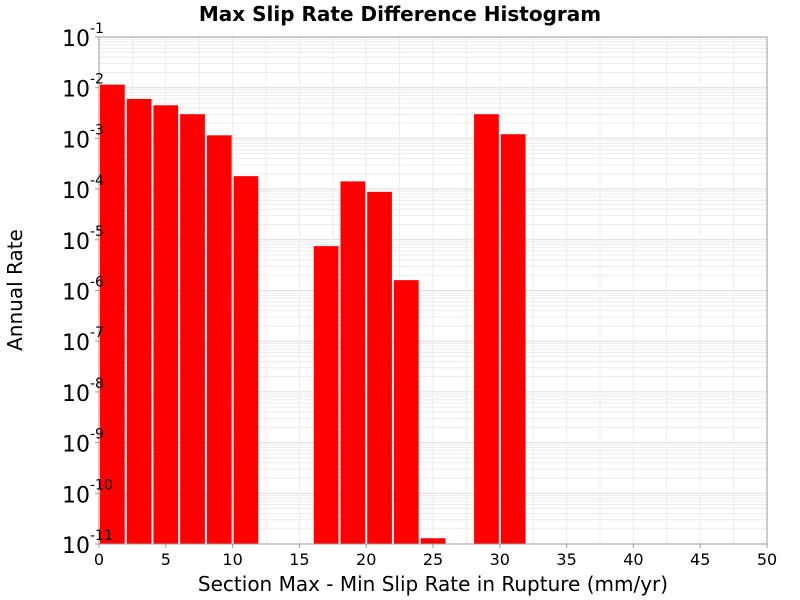  Describe the element at coordinates (97, 283) in the screenshot. I see `y-tick-exponent: -6` at that location.